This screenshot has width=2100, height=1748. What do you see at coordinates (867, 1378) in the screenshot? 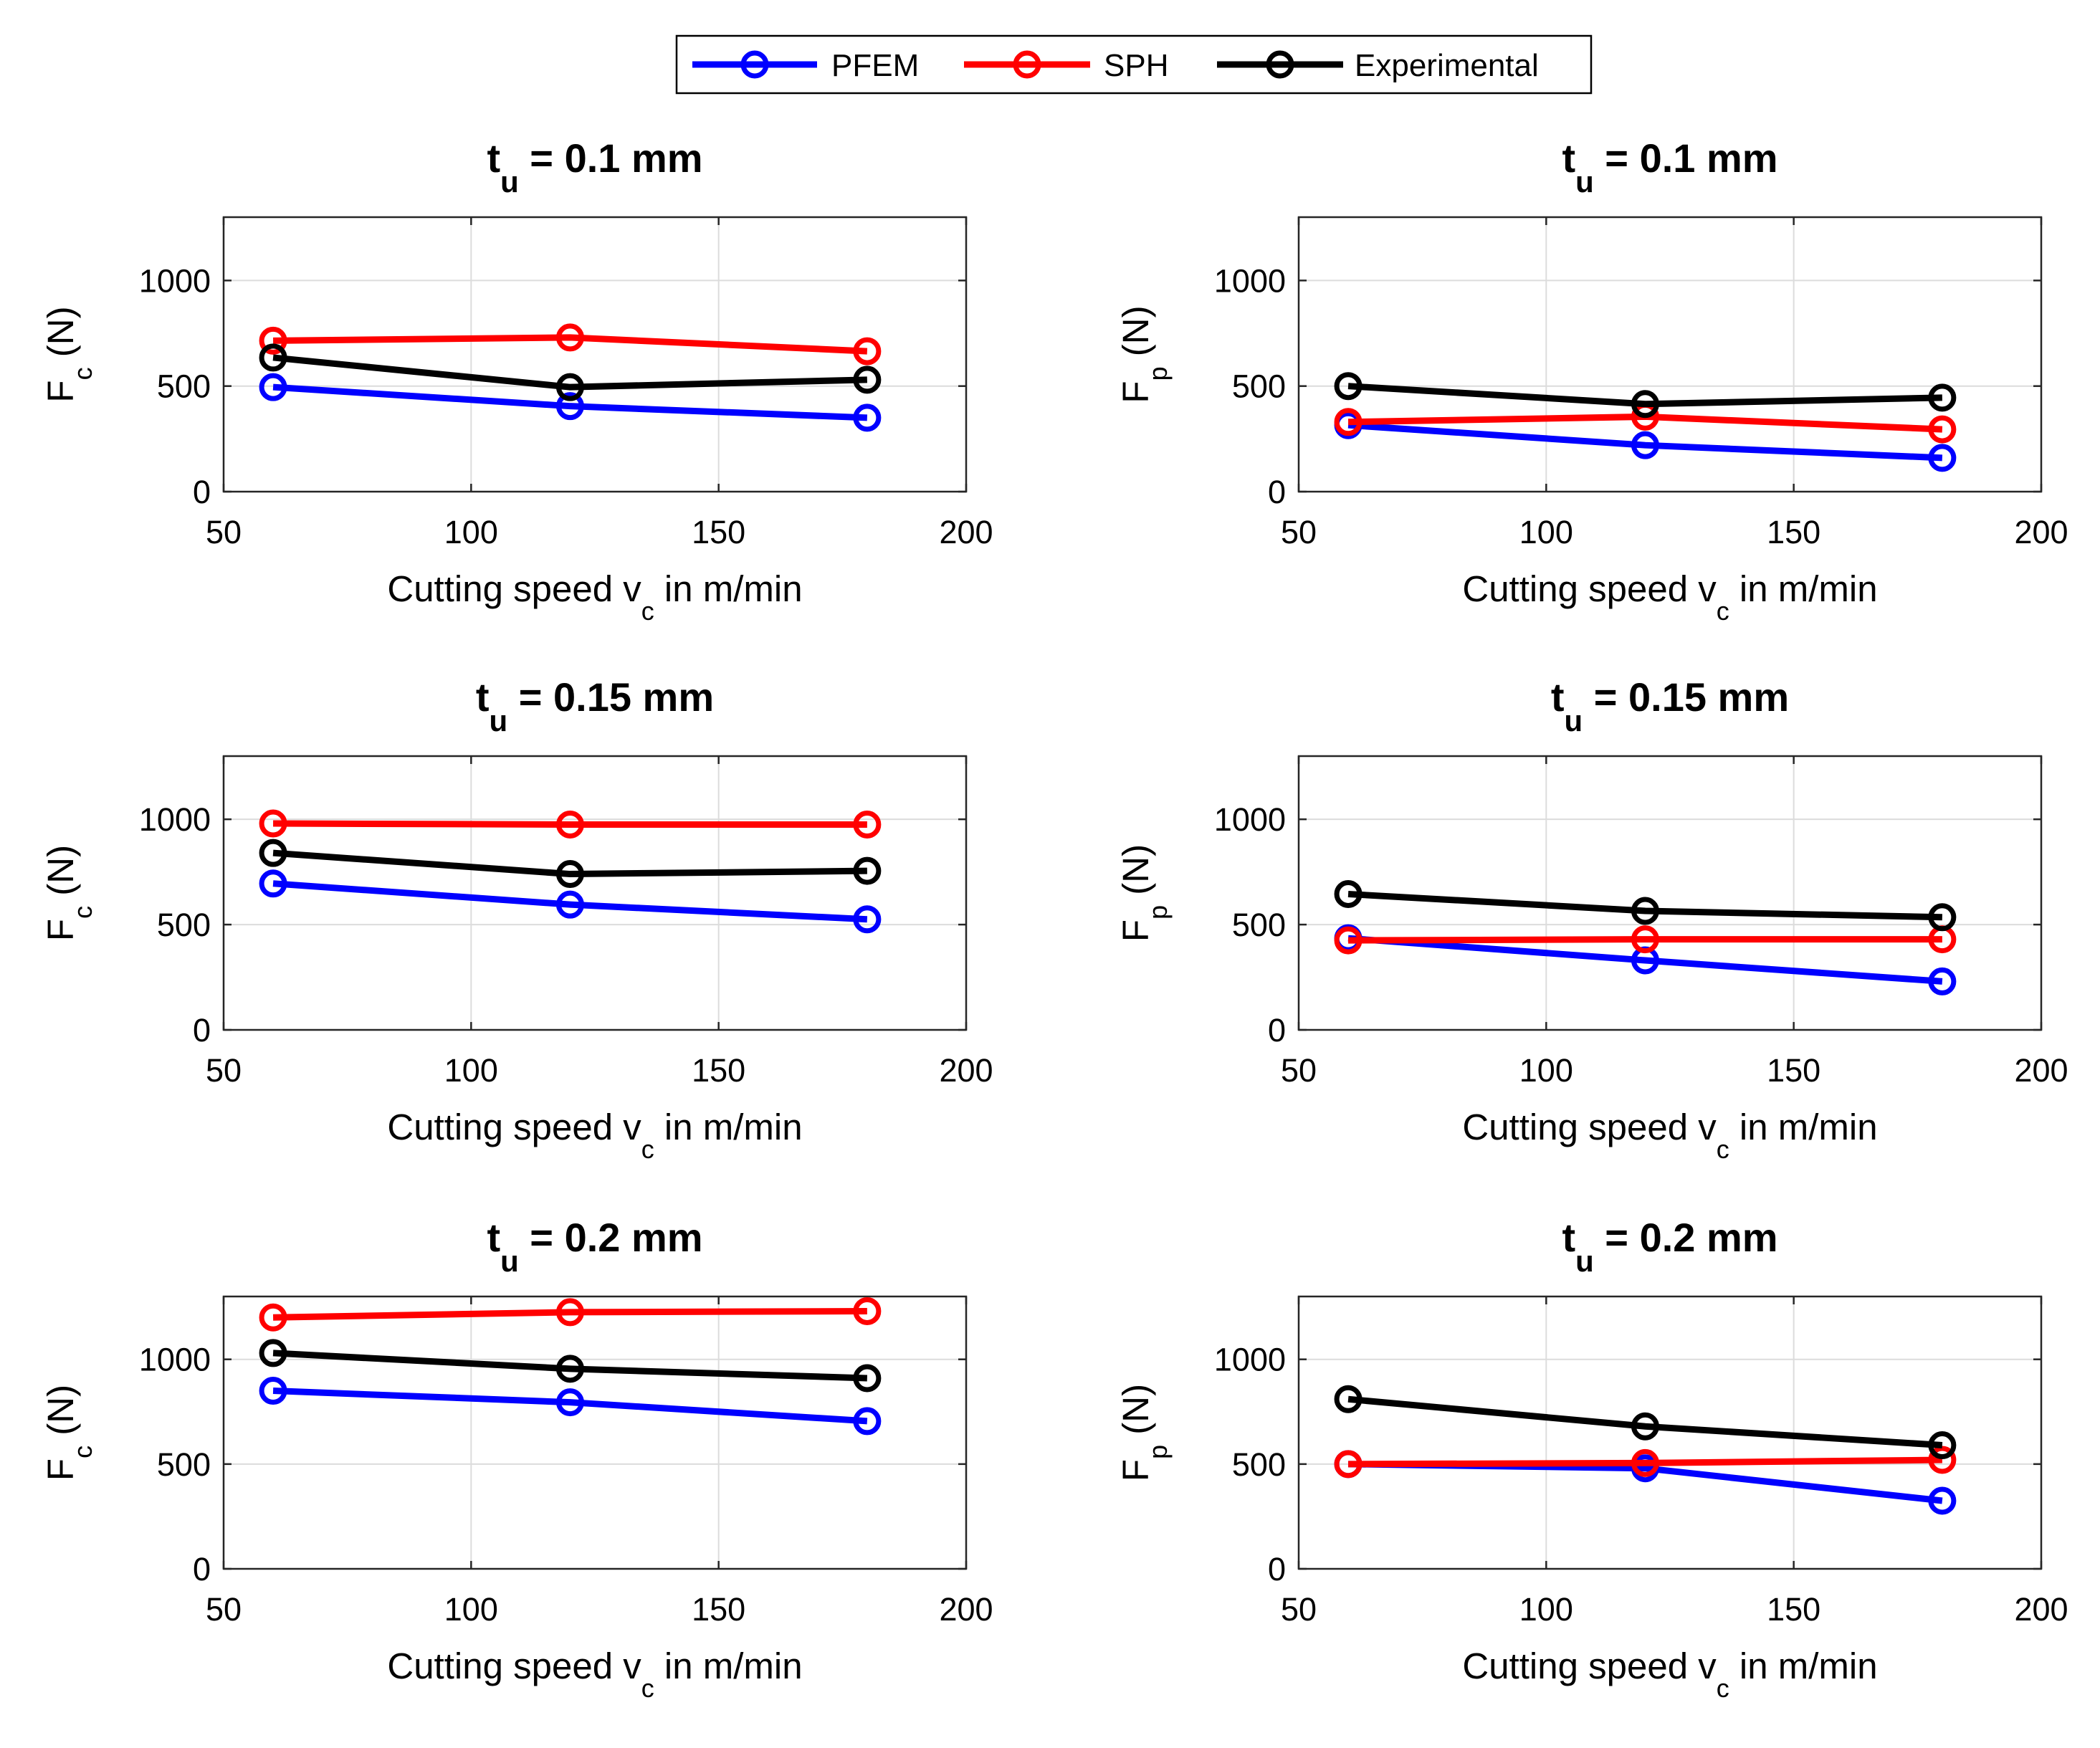
I see `data-point-experimental: Experimental: 910` at bounding box center [867, 1378].